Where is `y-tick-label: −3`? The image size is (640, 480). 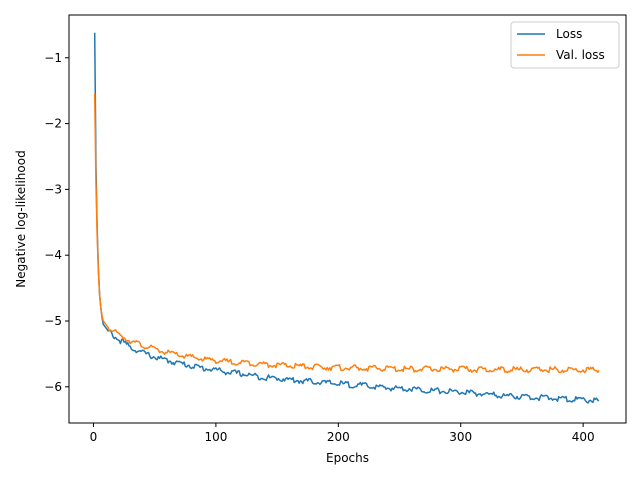 y-tick-label: −3 is located at coordinates (53, 189).